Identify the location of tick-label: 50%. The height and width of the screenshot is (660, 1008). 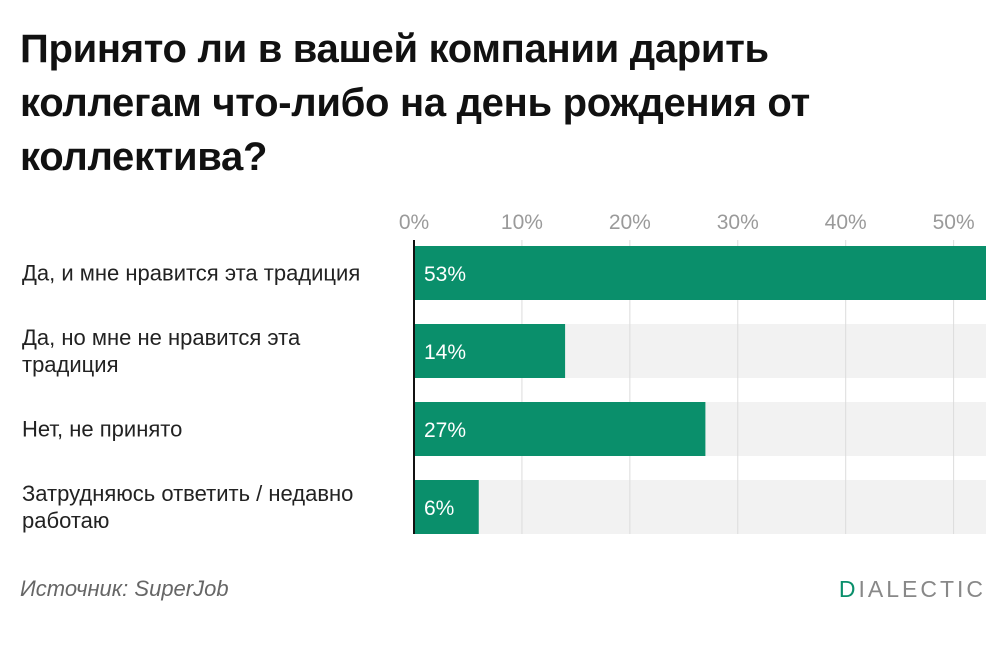
(954, 222).